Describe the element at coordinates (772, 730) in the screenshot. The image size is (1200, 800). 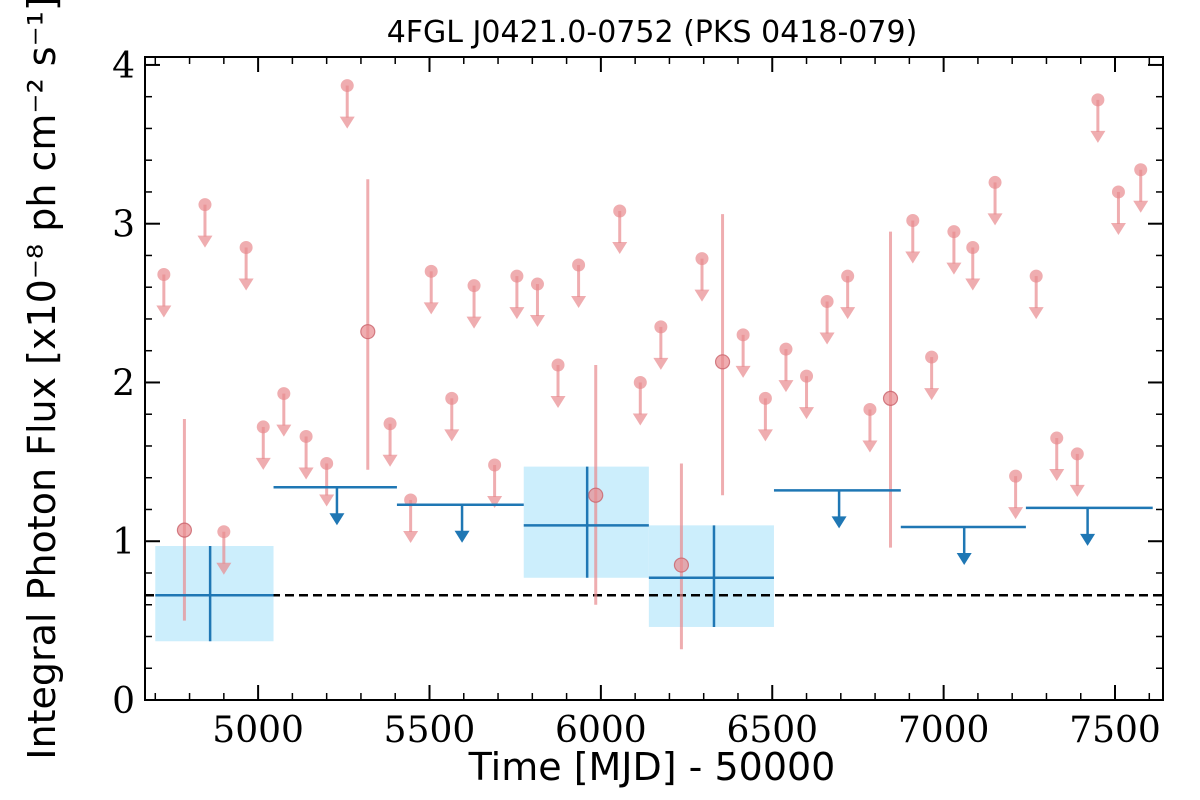
I see `x-tick-label: 6500` at that location.